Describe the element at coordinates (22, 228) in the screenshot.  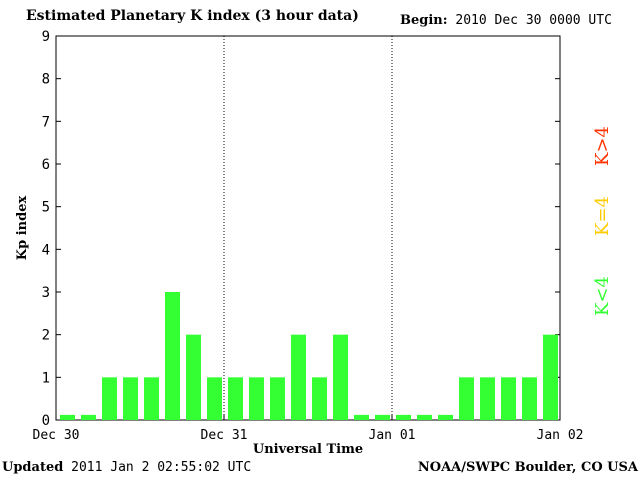
I see `y-axis-label: Kp index` at that location.